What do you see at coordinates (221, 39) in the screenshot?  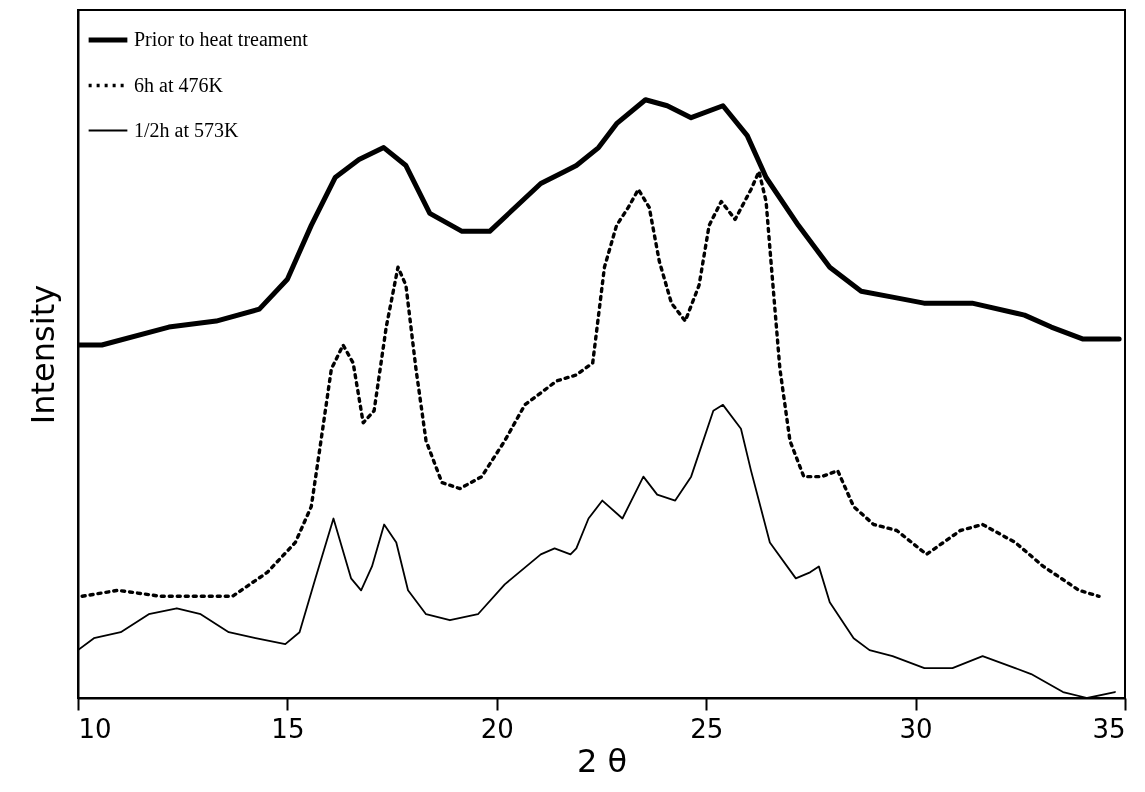 I see `legend-label: Prior to heat treament` at bounding box center [221, 39].